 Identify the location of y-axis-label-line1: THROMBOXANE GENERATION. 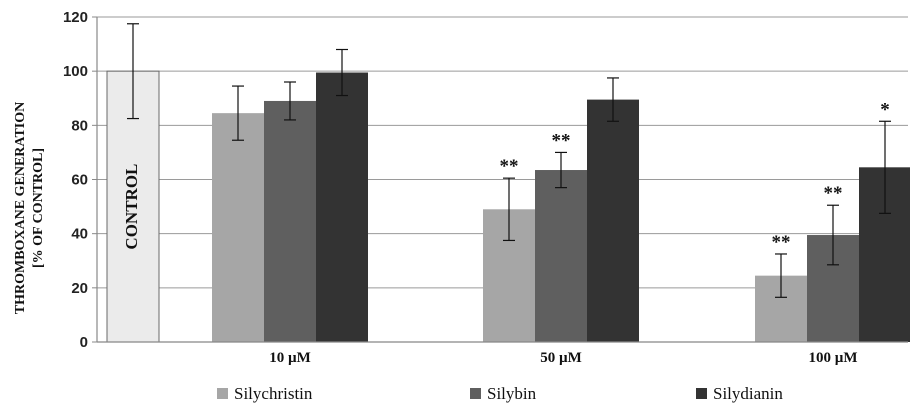
(20, 208).